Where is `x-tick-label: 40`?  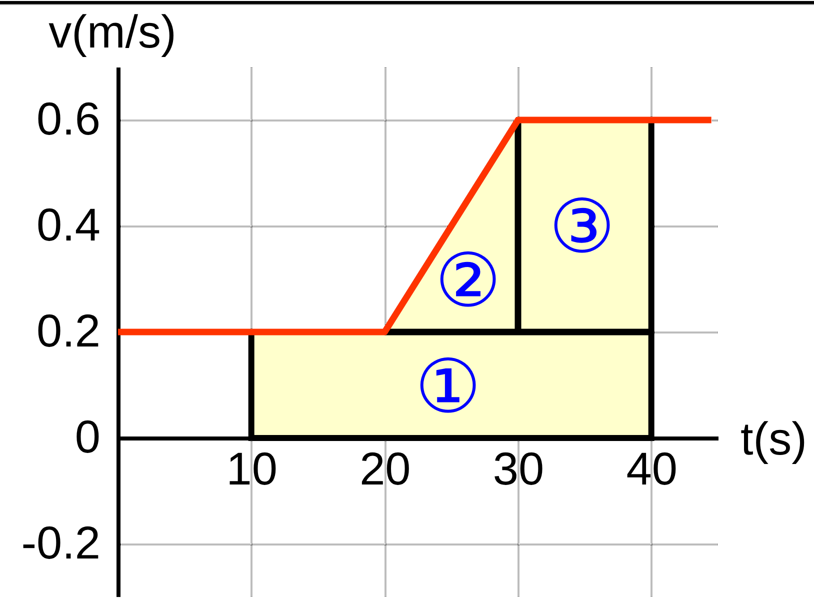
x-tick-label: 40 is located at coordinates (652, 468).